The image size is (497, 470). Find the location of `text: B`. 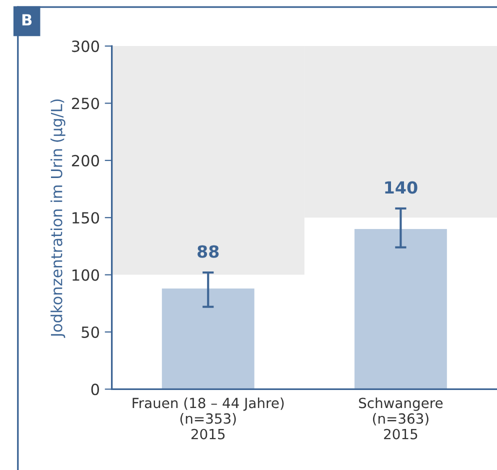

text: B is located at coordinates (27, 20).